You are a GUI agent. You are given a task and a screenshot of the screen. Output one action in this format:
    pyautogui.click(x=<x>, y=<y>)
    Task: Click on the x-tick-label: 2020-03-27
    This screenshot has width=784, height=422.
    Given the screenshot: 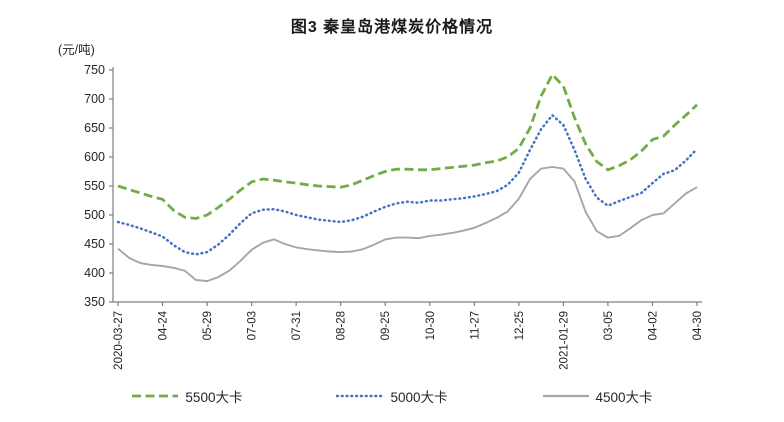 What is the action you would take?
    pyautogui.click(x=119, y=340)
    